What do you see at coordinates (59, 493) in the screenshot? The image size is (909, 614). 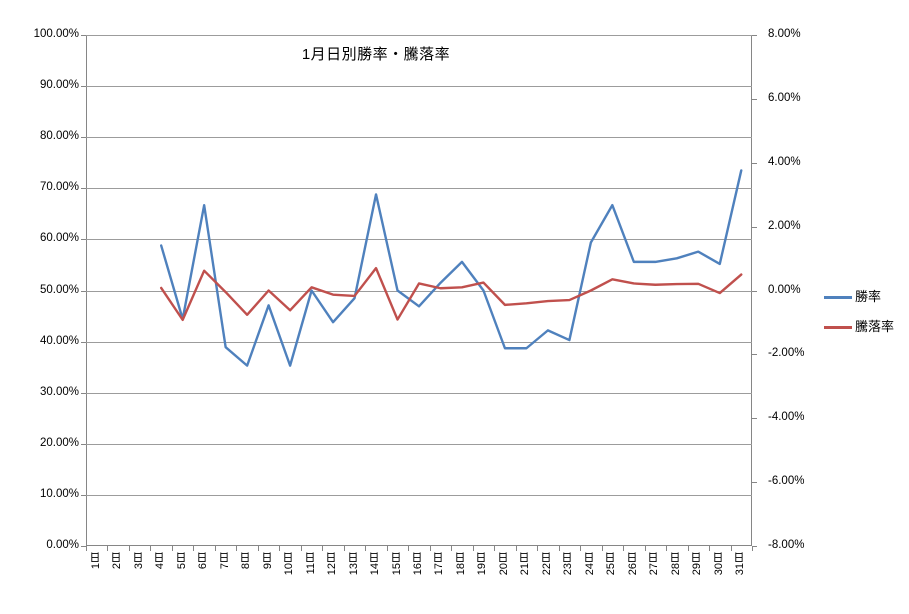 I see `y-axis-label-left-1: 10.00%` at bounding box center [59, 493].